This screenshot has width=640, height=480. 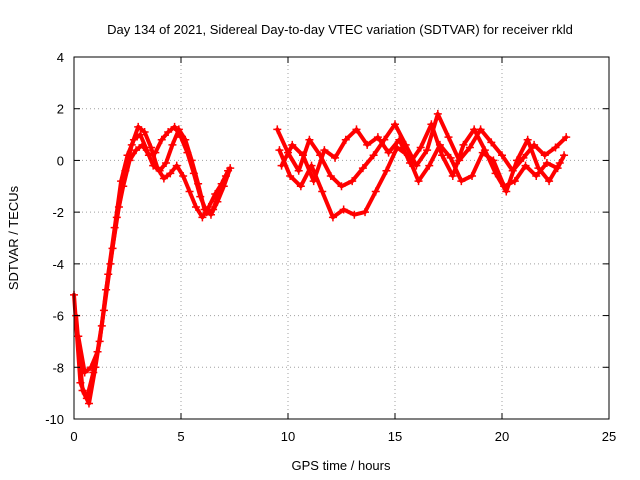 I want to click on y-tick-label: -10, so click(x=54, y=419).